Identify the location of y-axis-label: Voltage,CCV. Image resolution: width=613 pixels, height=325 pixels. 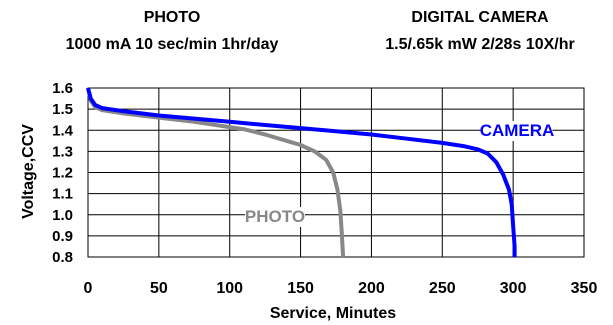
(28, 171).